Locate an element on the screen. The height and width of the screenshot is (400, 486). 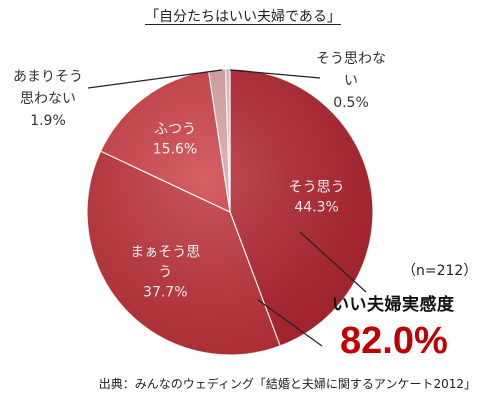
slice-label-soomowanai-line1: そう思わな is located at coordinates (351, 59).